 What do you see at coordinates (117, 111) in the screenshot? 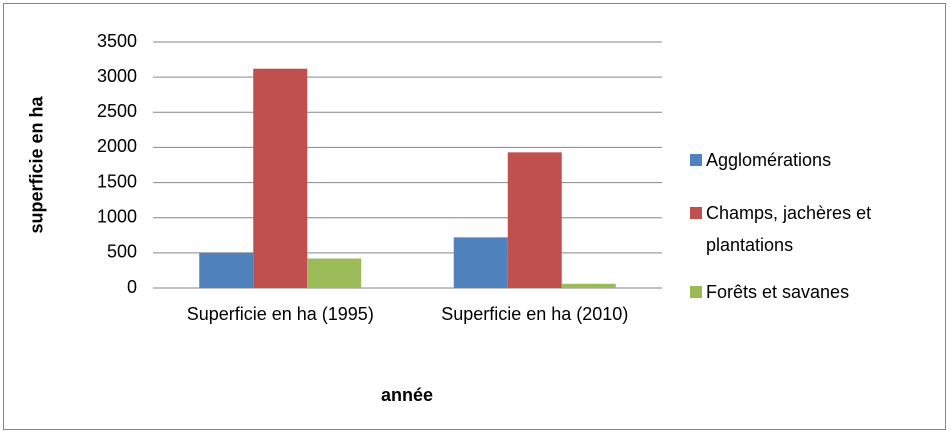
I see `y-tick-label: 2500` at bounding box center [117, 111].